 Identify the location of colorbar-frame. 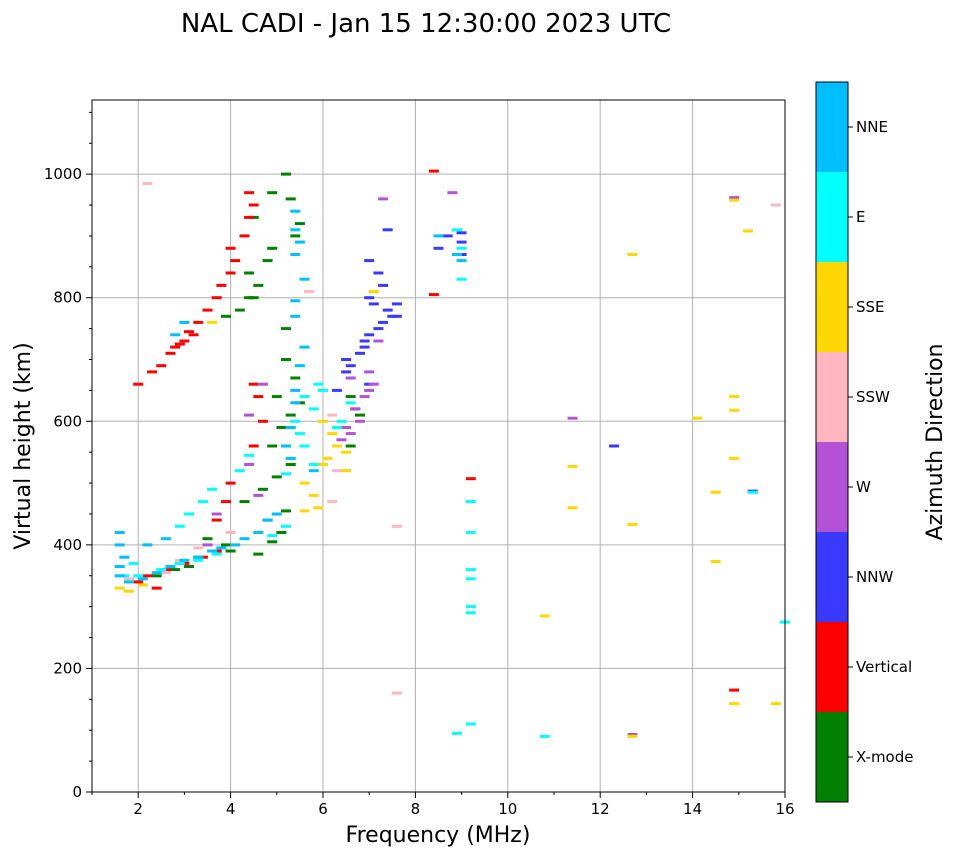
(832, 442).